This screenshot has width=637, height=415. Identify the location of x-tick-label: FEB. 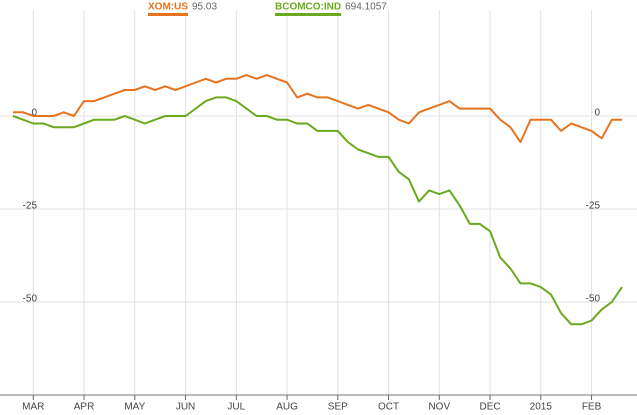
(592, 407).